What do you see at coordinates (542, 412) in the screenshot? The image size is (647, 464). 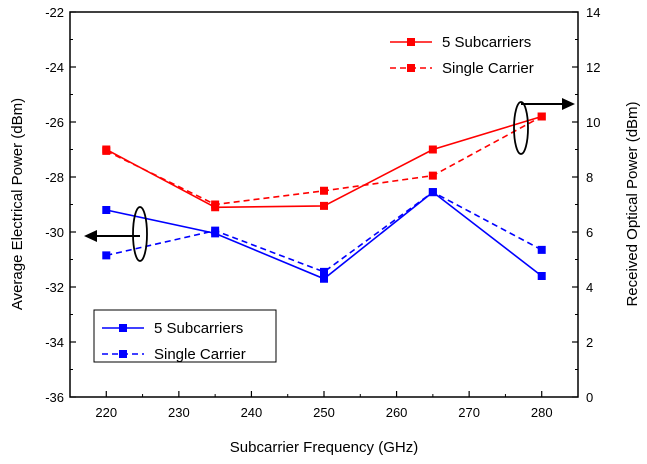 I see `x-tick-label: 280` at bounding box center [542, 412].